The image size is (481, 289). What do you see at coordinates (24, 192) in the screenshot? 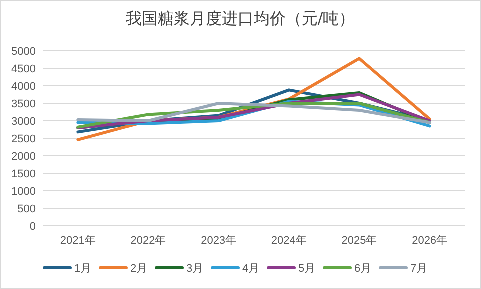
I see `y-tick-label: 1000` at bounding box center [24, 192].